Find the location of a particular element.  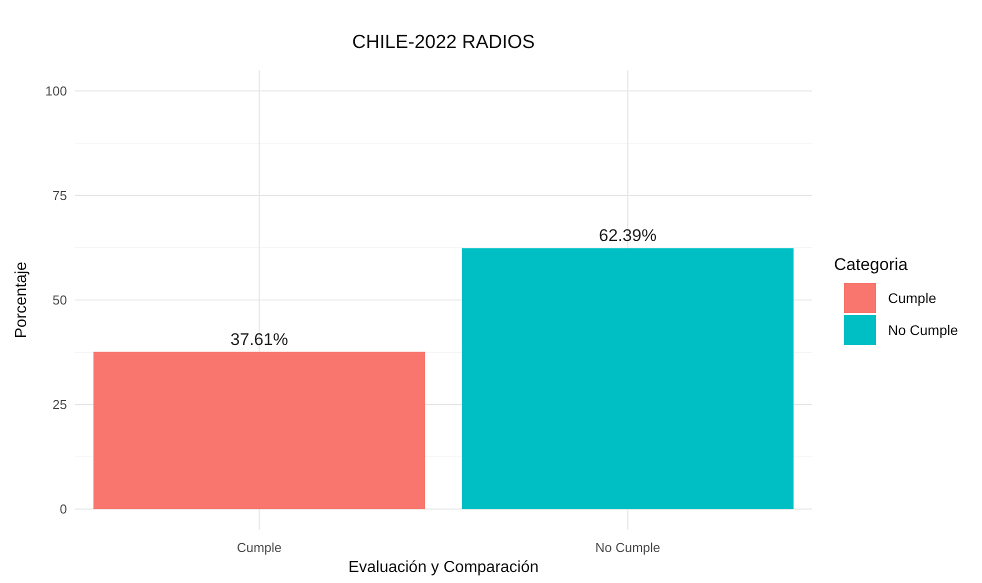

y-tick-label: 25 is located at coordinates (59, 404).